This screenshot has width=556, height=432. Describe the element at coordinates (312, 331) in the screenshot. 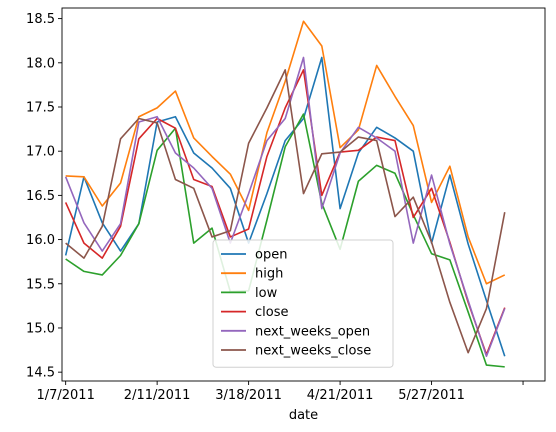

I see `legend-label-next-weeks-open: next_weeks_open` at that location.